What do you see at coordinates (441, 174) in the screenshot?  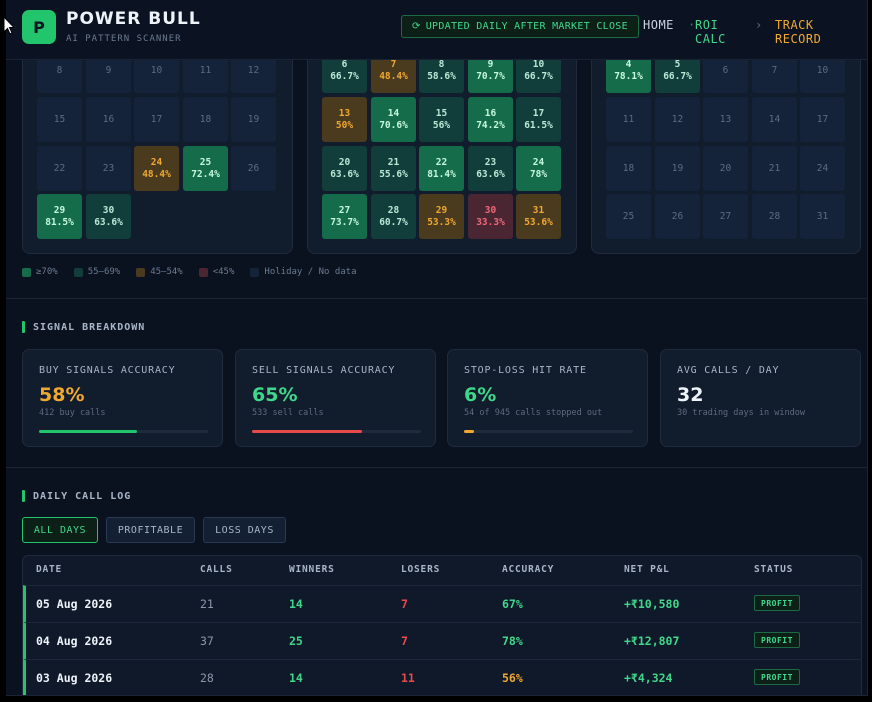 I see `day-accuracy: 81.4%` at bounding box center [441, 174].